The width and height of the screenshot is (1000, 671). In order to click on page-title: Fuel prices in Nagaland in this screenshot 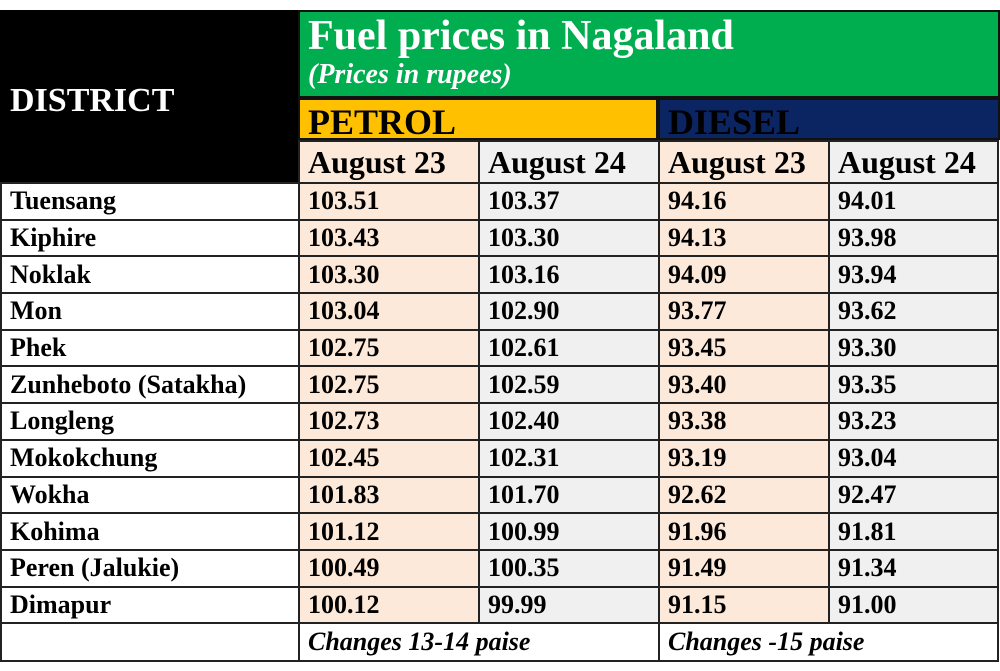, I will do `click(521, 36)`.